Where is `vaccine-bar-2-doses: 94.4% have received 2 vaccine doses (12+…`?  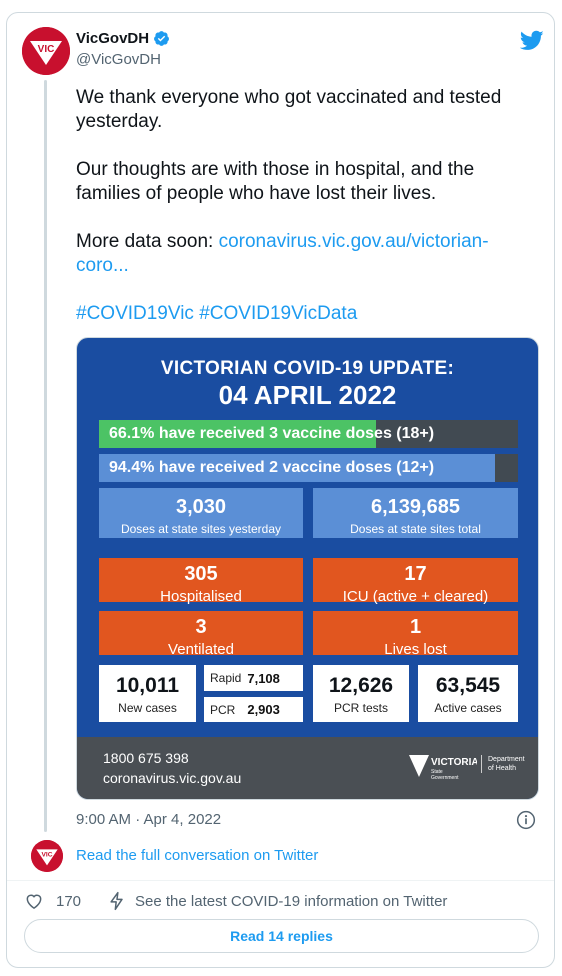
vaccine-bar-2-doses: 94.4% have received 2 vaccine doses (12+… is located at coordinates (308, 468).